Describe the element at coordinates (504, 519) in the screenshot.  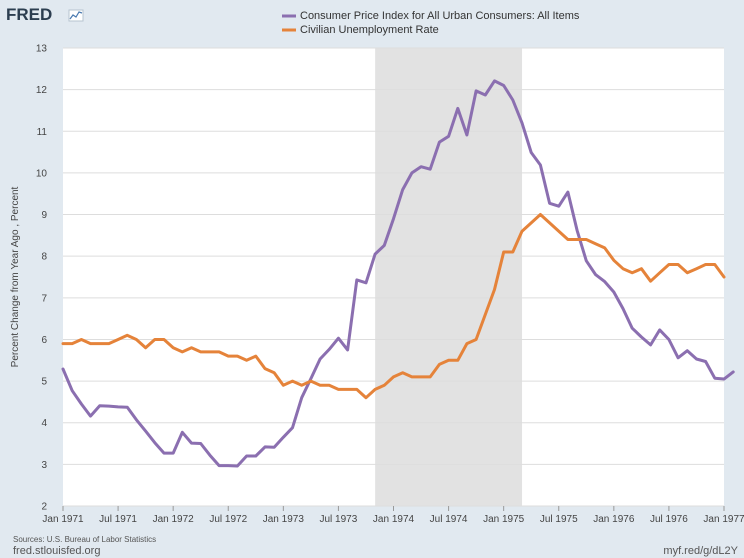
I see `x-tick-label: Jan 1975` at that location.